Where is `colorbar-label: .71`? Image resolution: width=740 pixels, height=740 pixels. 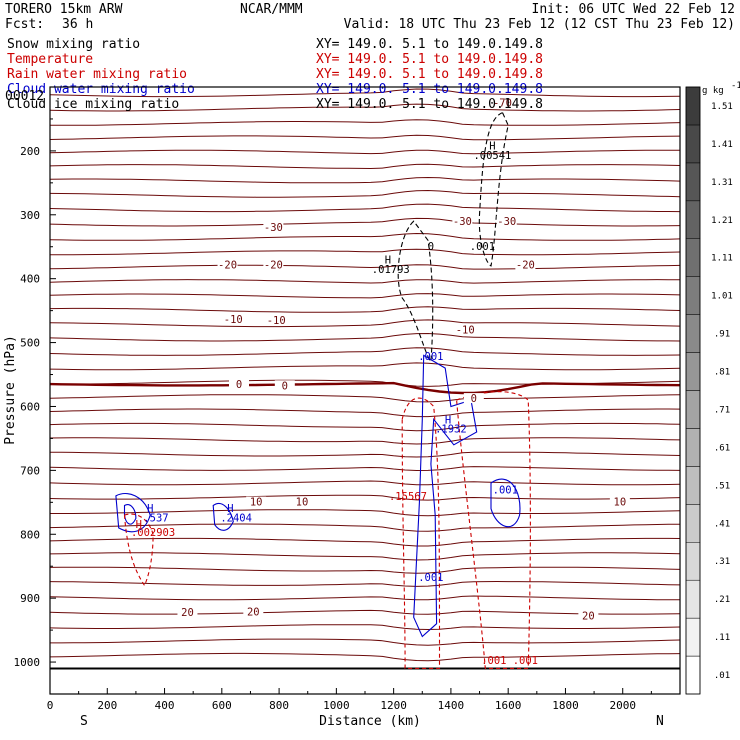
colorbar-label: .71 is located at coordinates (722, 410).